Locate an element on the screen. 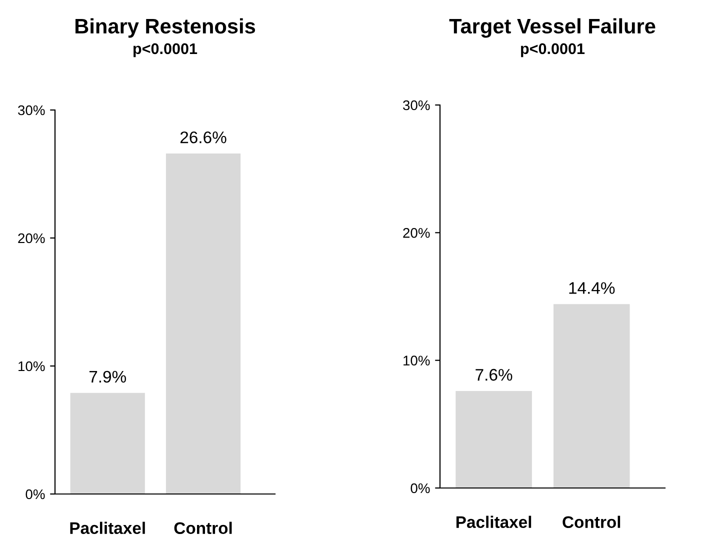 This screenshot has width=706, height=546. data-label: 7.9% is located at coordinates (107, 376).